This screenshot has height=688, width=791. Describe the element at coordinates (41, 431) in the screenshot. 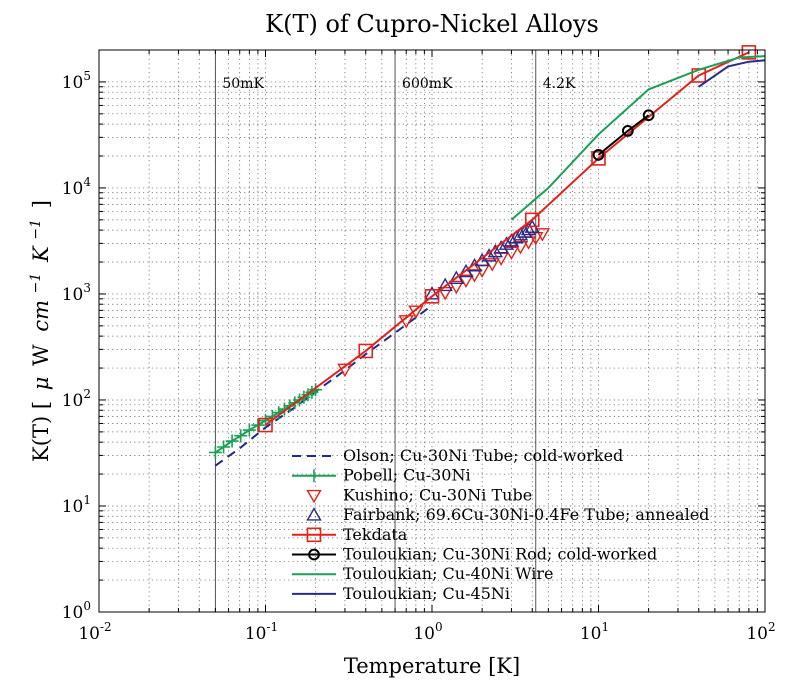

I see `y-axis-label-main: K(T) [` at that location.